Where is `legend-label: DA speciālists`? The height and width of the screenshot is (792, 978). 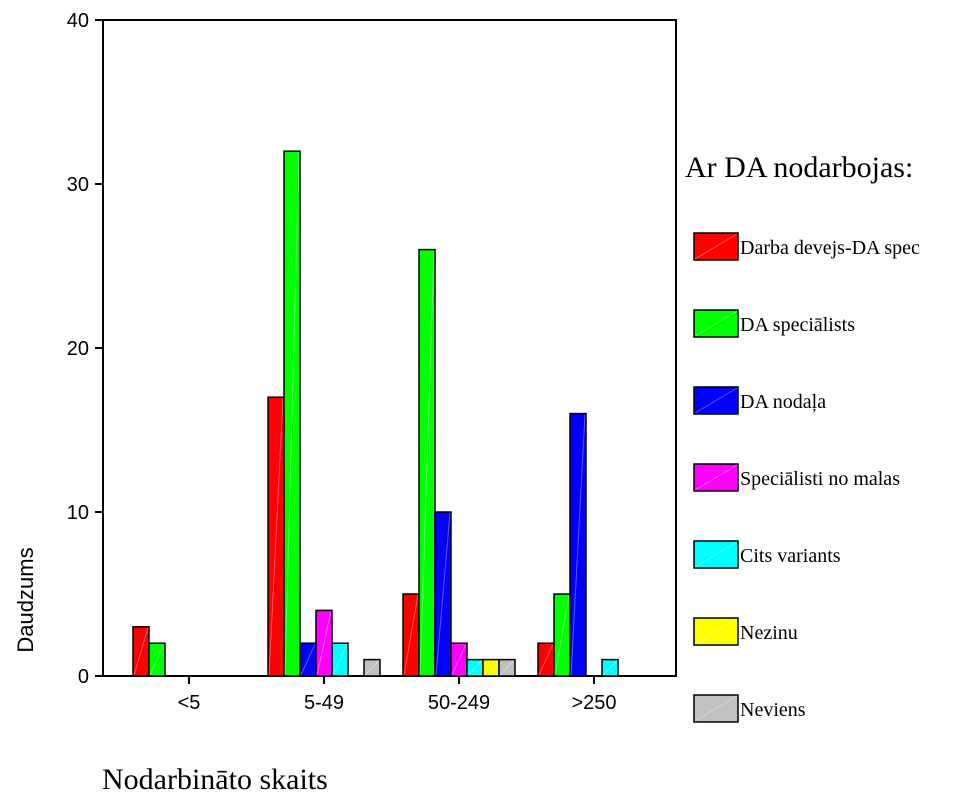
legend-label: DA speciālists is located at coordinates (797, 325).